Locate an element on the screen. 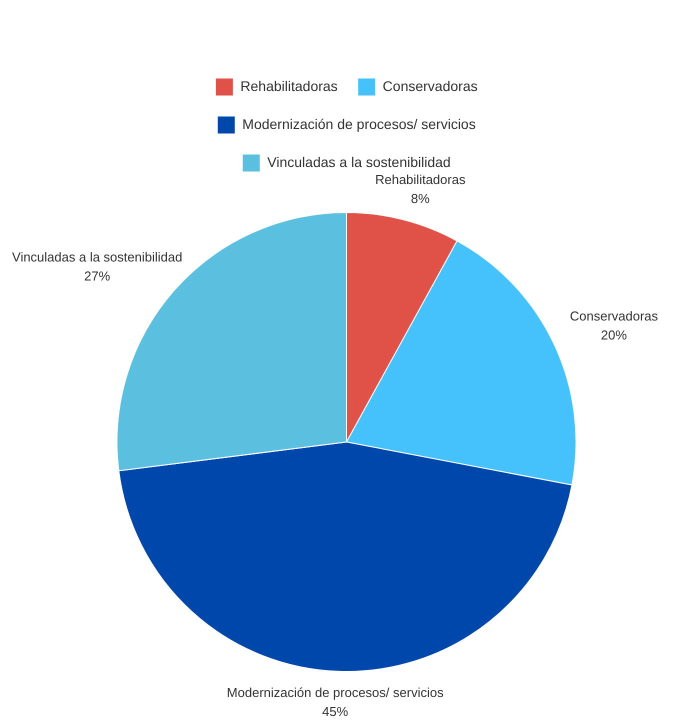 This screenshot has height=725, width=693. data-label: 45% is located at coordinates (335, 711).